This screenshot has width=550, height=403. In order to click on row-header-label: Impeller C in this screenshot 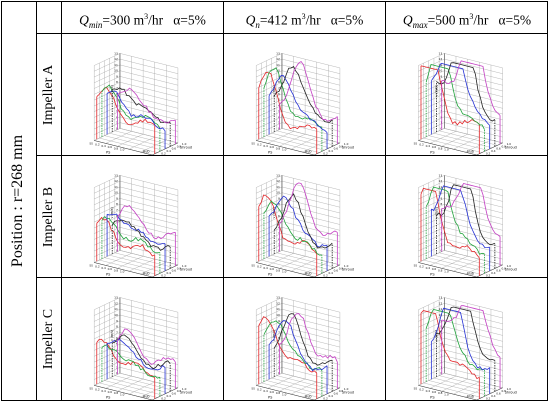, I will do `click(48, 339)`.